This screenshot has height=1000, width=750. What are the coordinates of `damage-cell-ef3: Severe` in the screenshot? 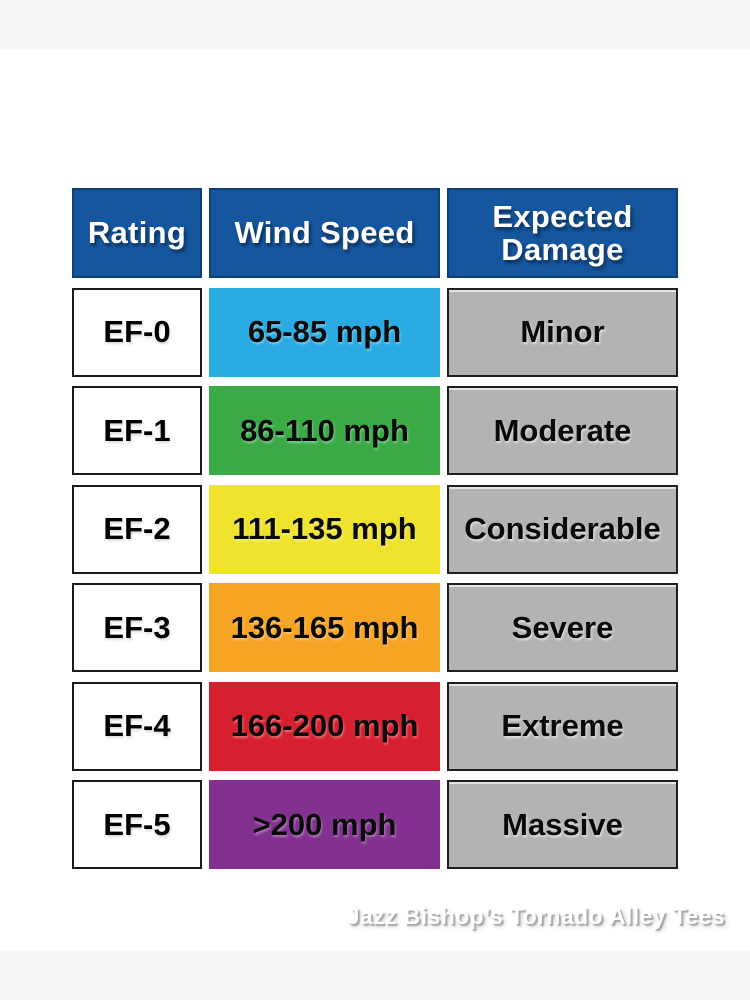 It's located at (562, 627).